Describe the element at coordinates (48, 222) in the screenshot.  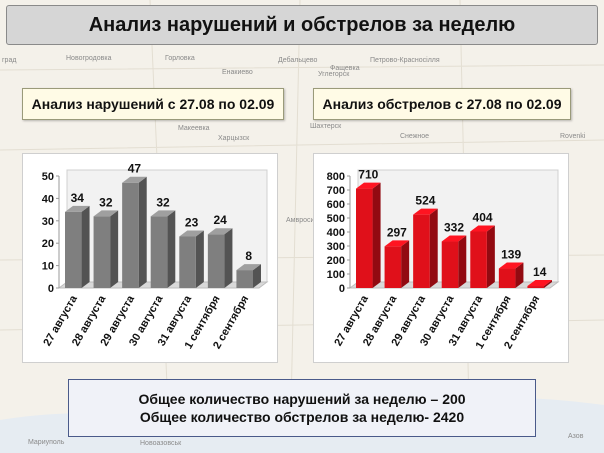
I see `violations-y-tick-label: 30` at that location.